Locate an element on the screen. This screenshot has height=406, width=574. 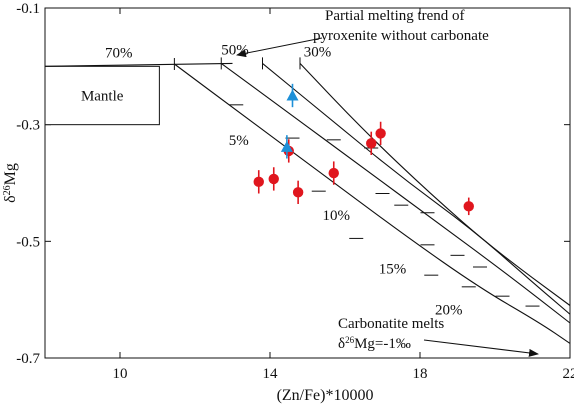
carbonatite-annotation-line1: Carbonatite melts is located at coordinates (391, 324).